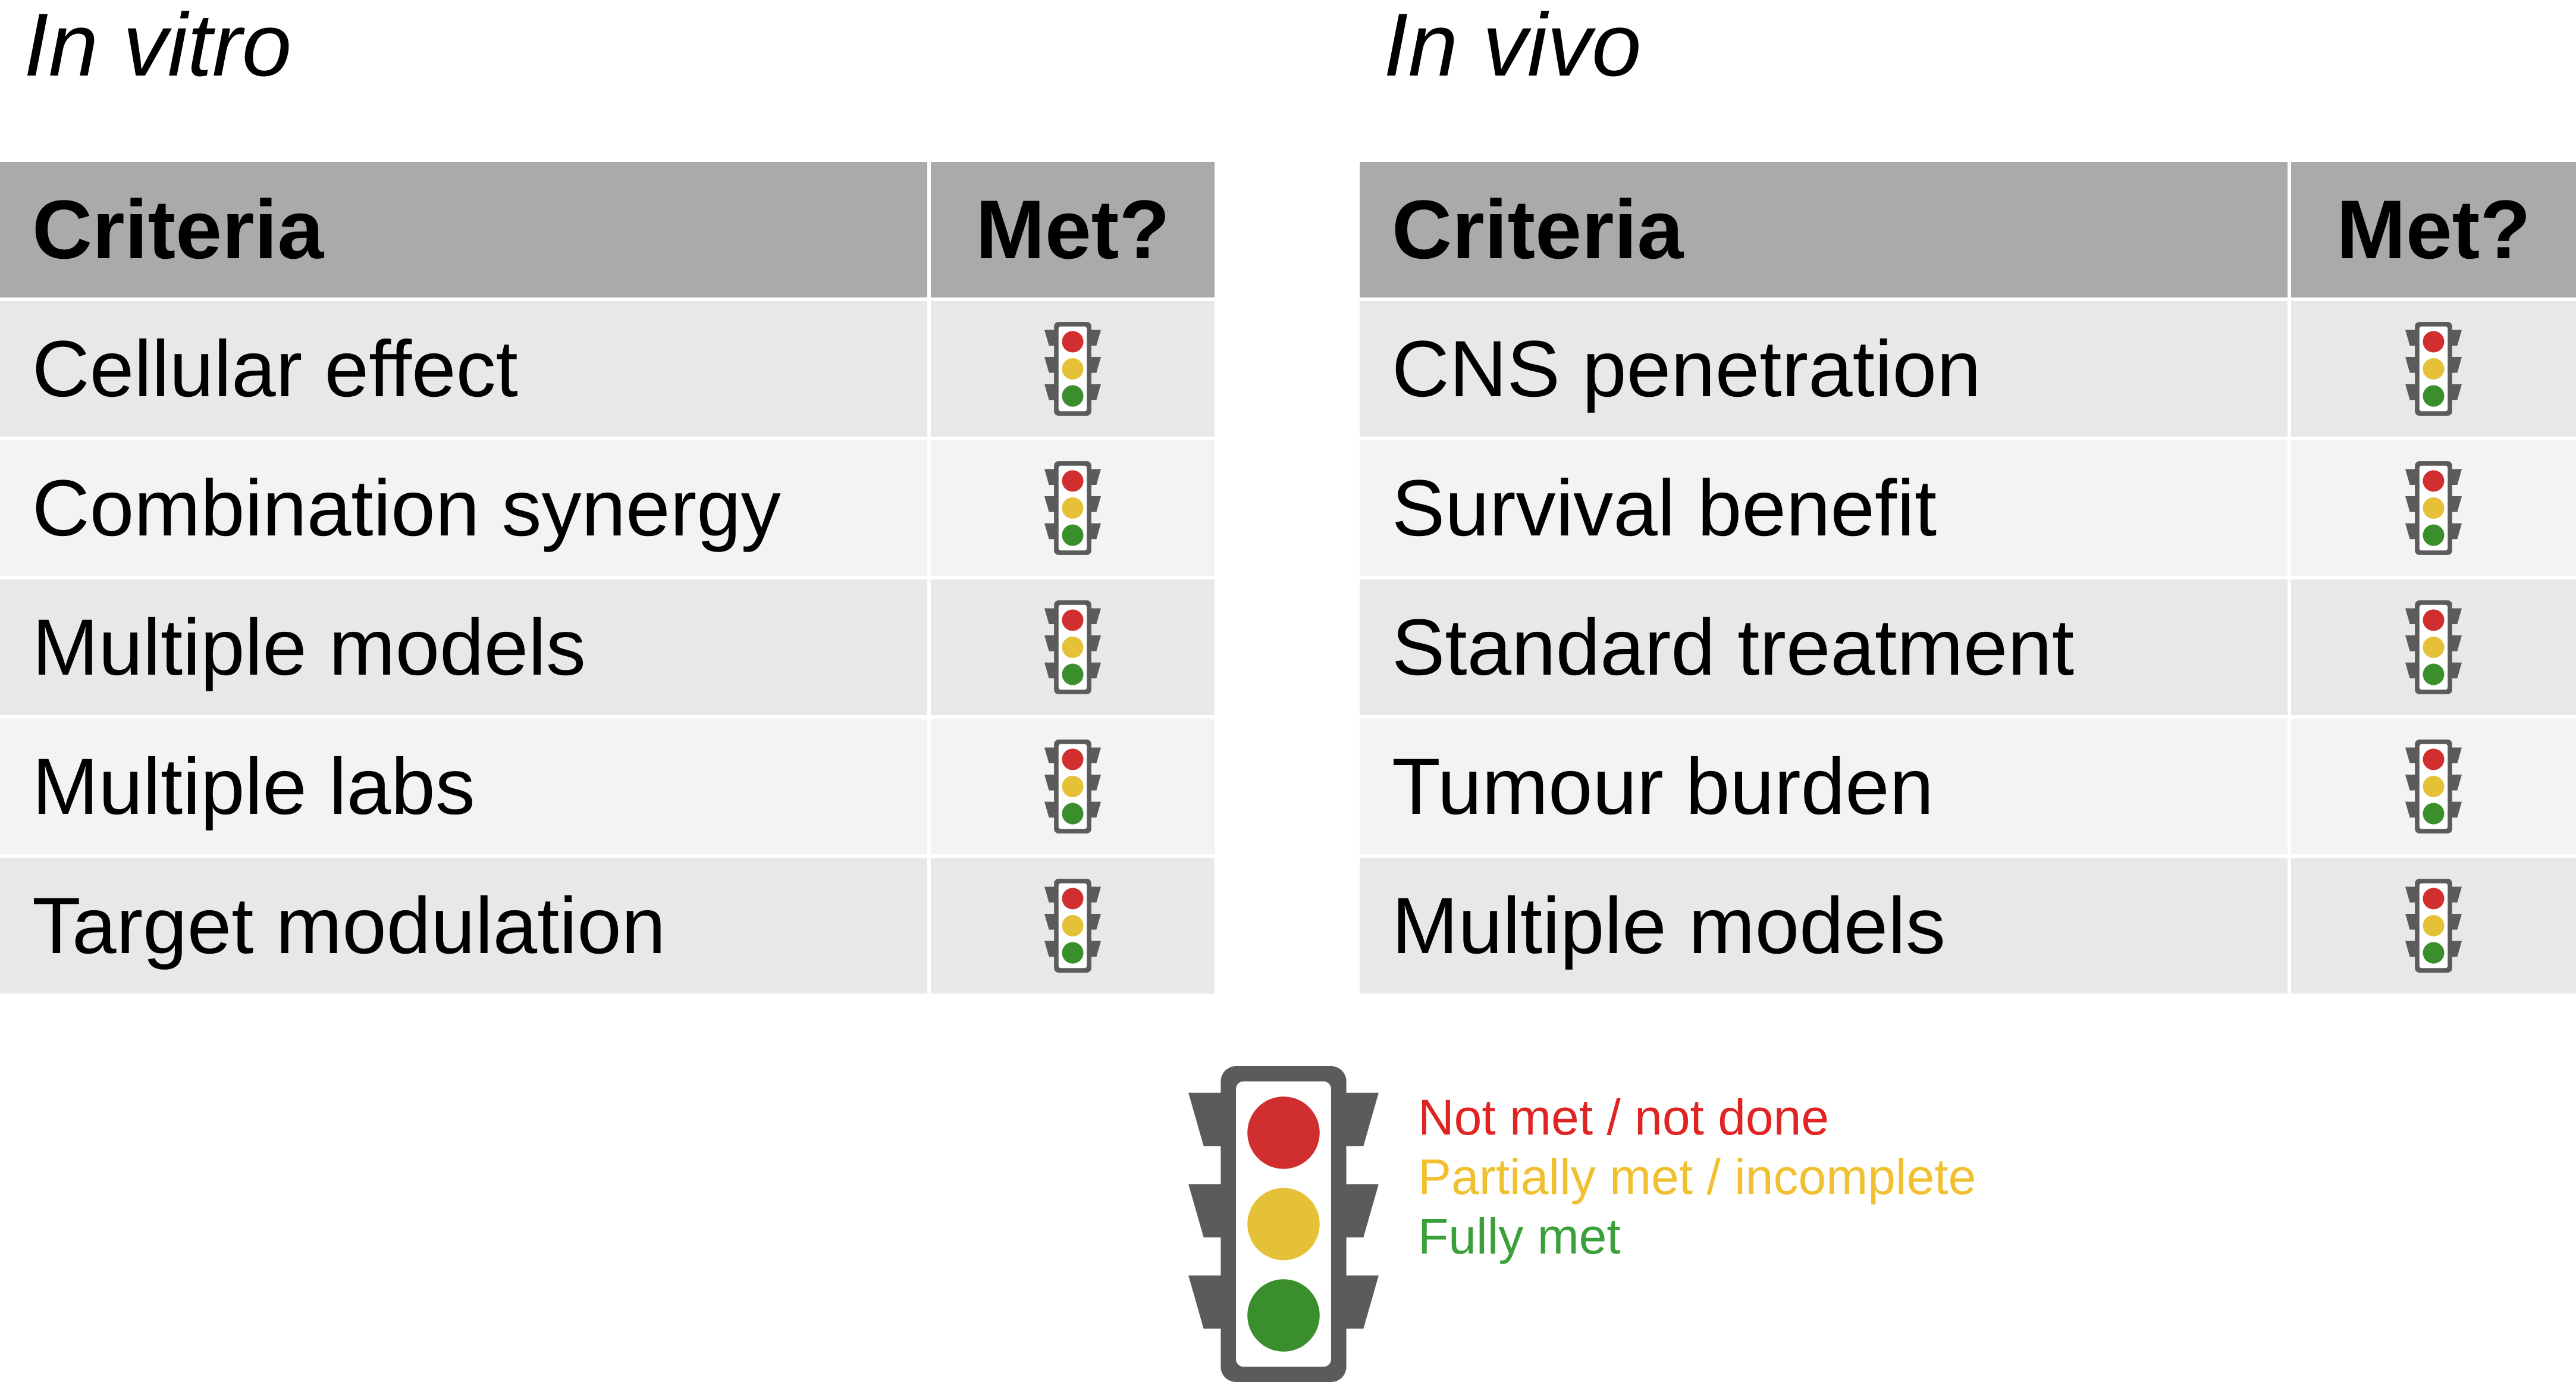 The image size is (2576, 1385). I want to click on legend-partially-met-label: Partially met / incomplete, so click(1697, 1177).